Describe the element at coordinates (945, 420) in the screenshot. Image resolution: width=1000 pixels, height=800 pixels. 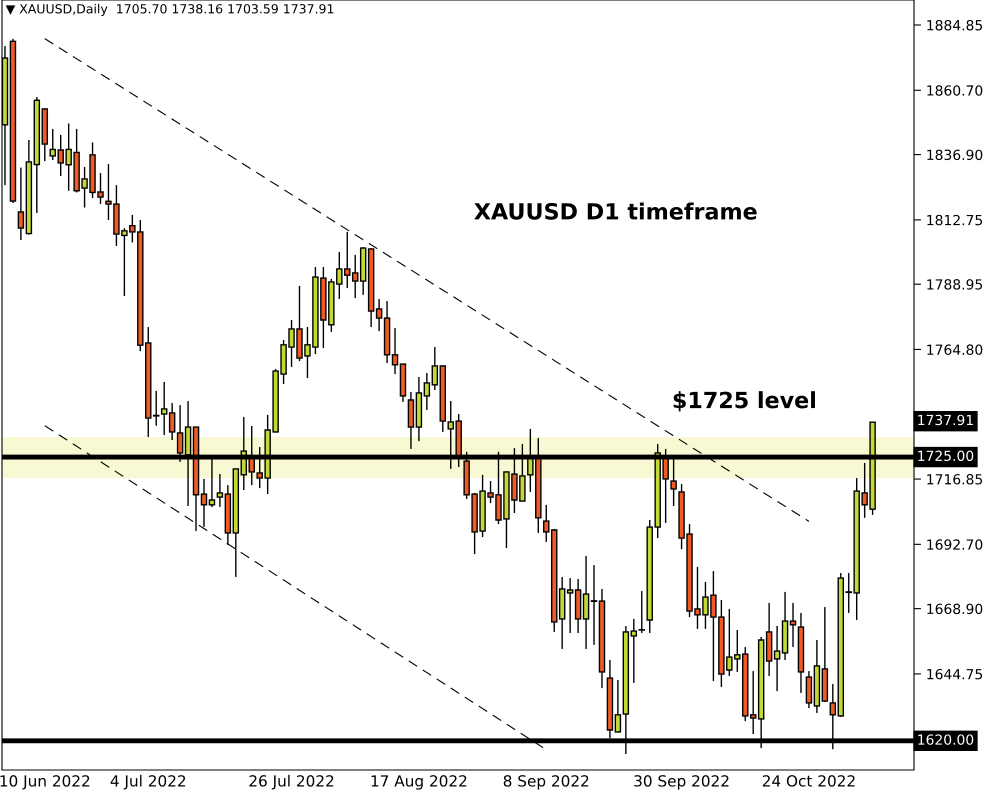
I see `text: 1737.91` at that location.